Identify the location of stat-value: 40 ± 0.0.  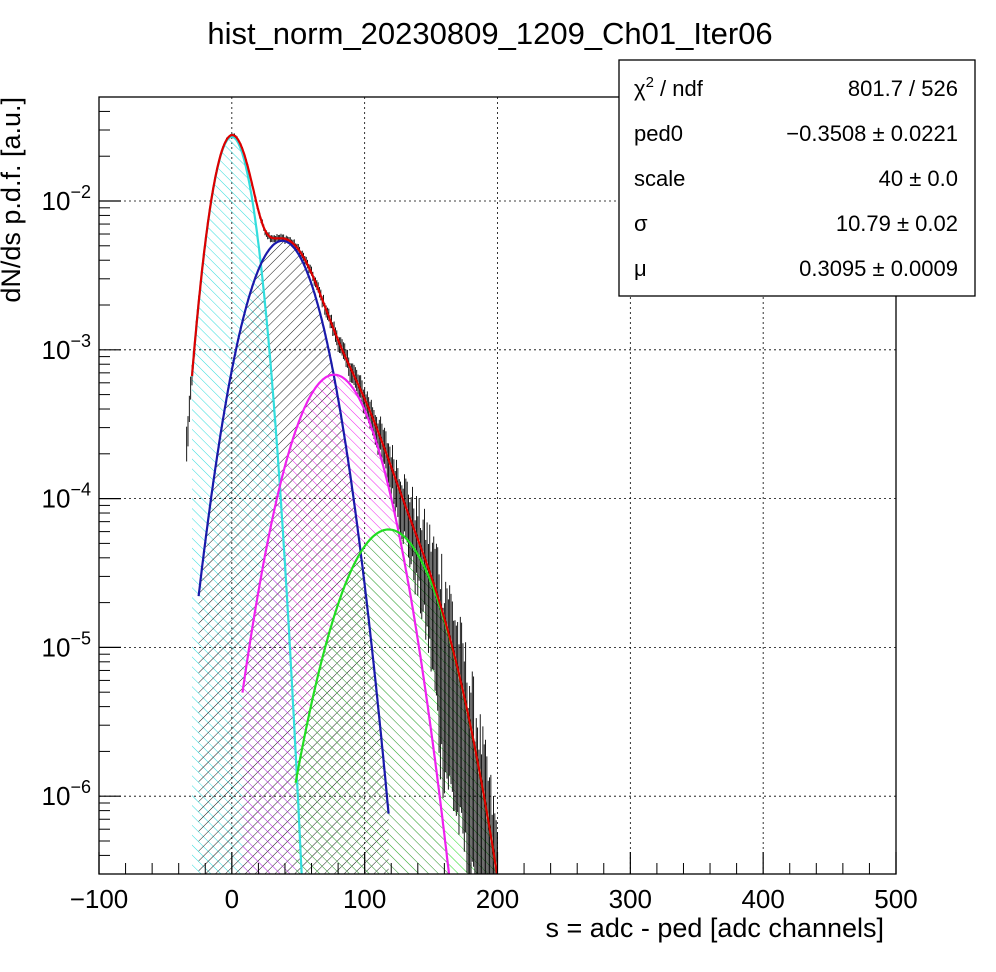
(918, 178).